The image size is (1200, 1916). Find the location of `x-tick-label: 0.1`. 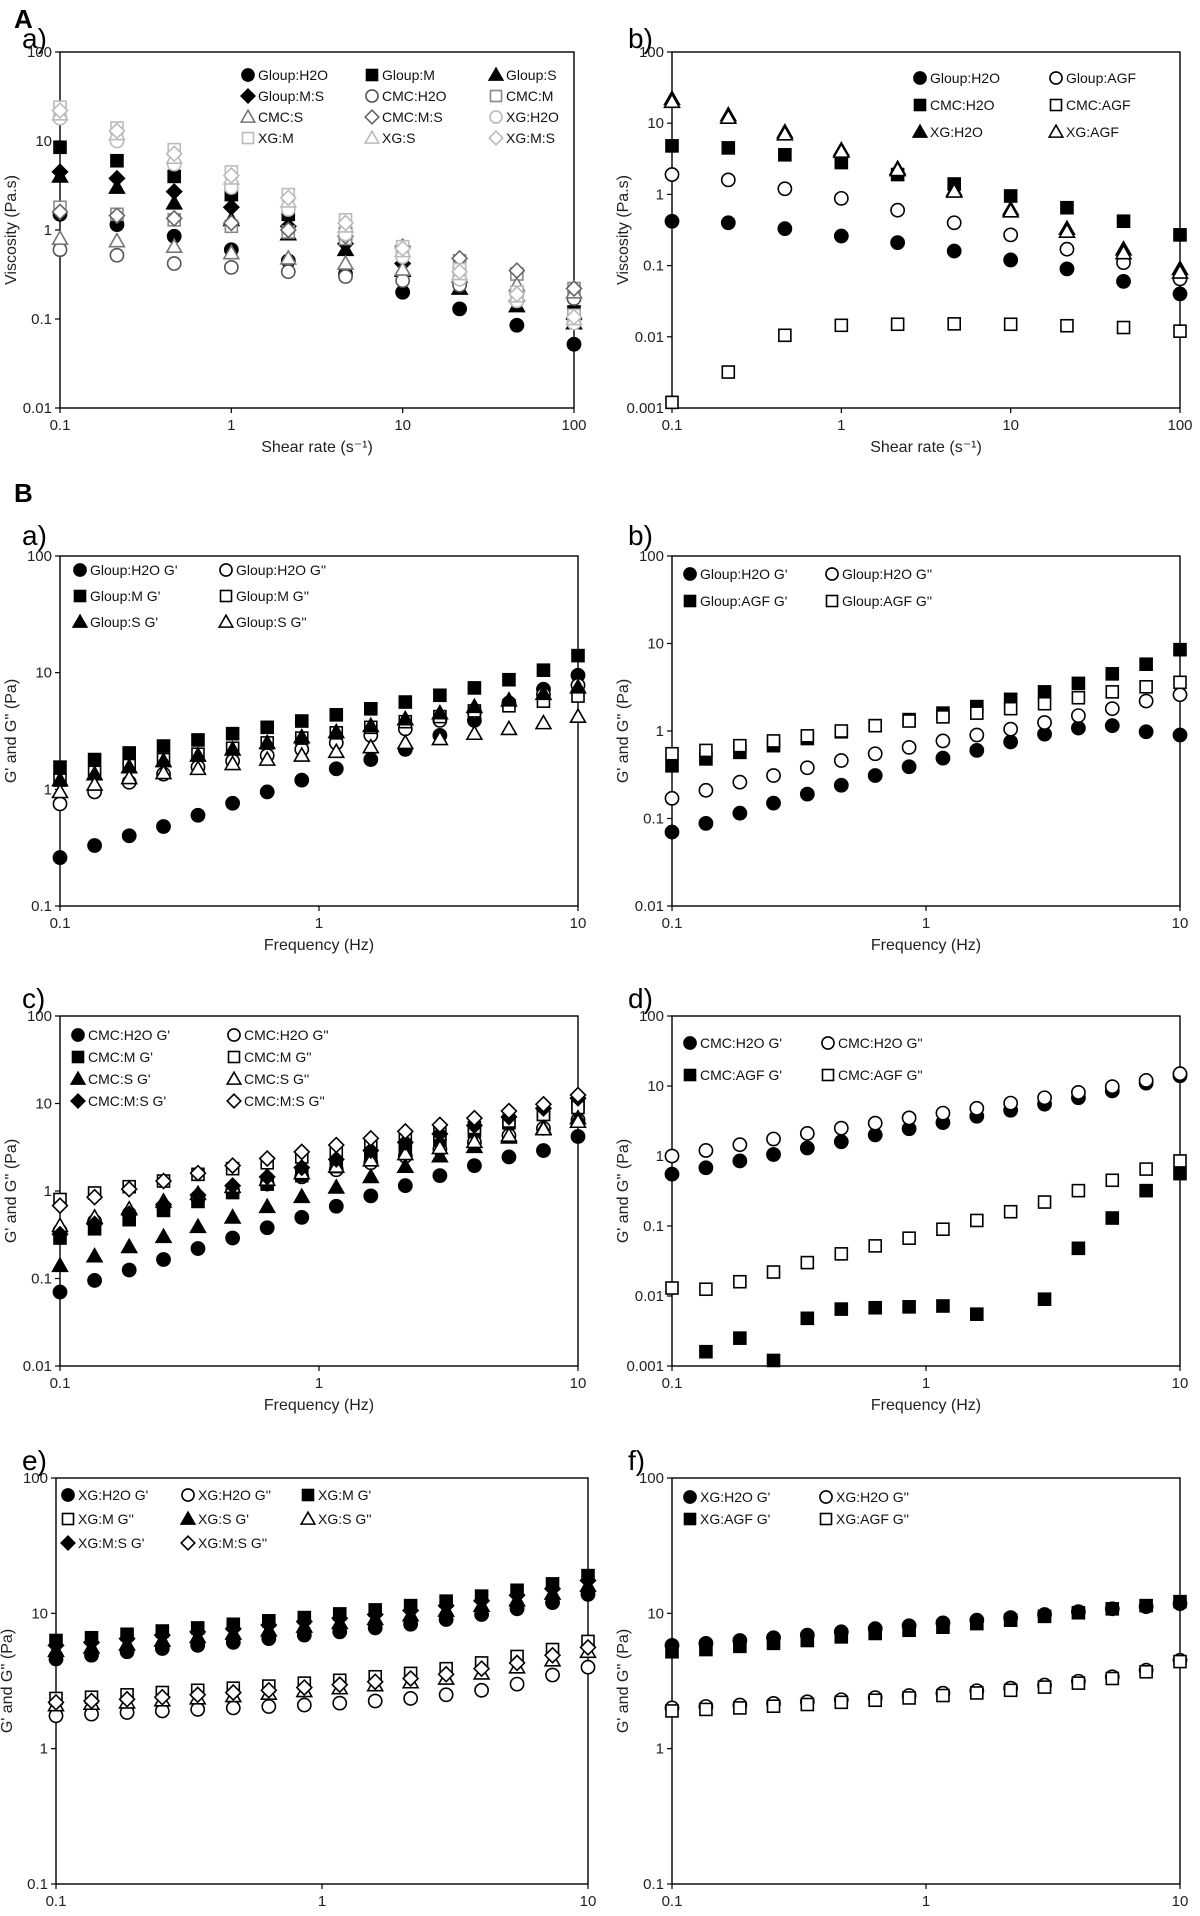

x-tick-label: 0.1 is located at coordinates (672, 1383).